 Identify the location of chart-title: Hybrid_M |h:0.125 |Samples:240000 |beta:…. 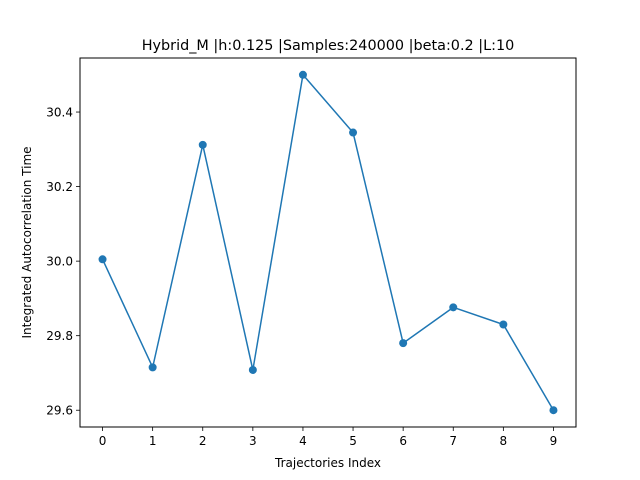
(328, 46).